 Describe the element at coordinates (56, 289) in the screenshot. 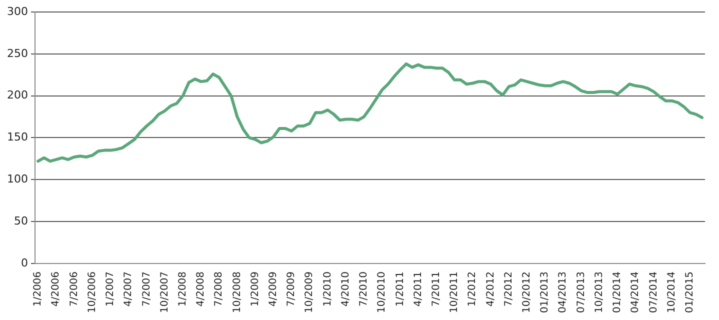

I see `x-tick-label: 4/2006` at that location.